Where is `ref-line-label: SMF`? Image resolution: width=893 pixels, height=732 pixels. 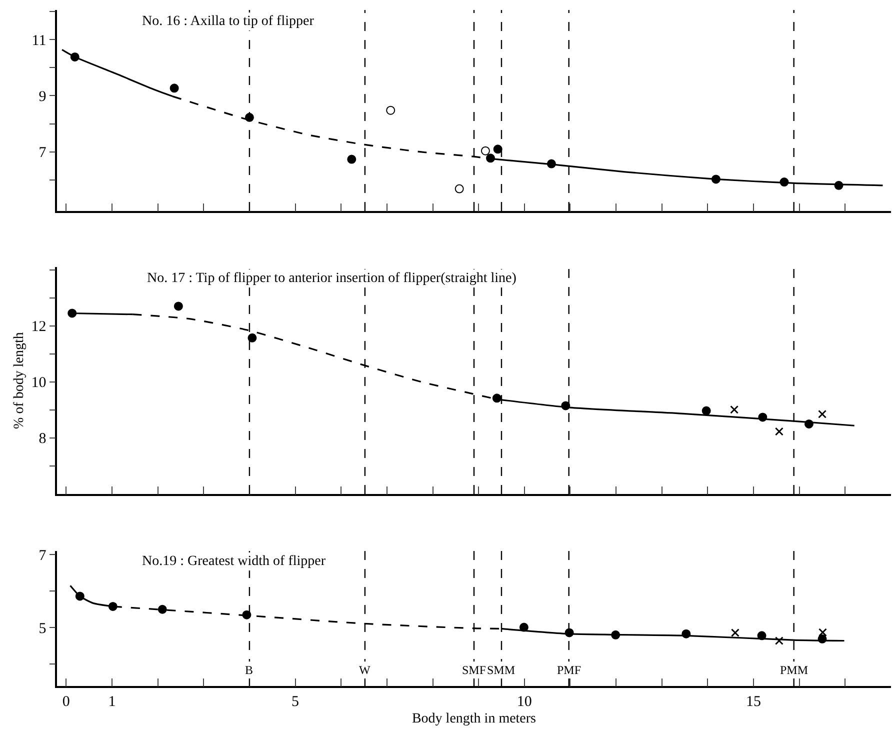 ref-line-label: SMF is located at coordinates (474, 670).